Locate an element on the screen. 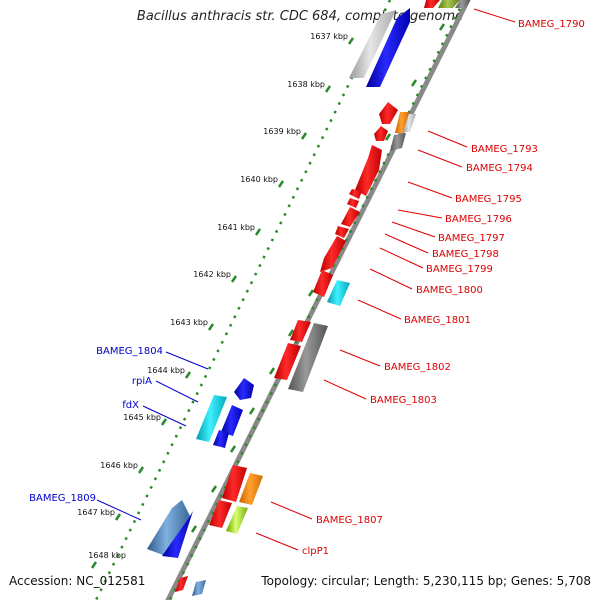  ruler-tick-label: 1646 kbp is located at coordinates (119, 465).